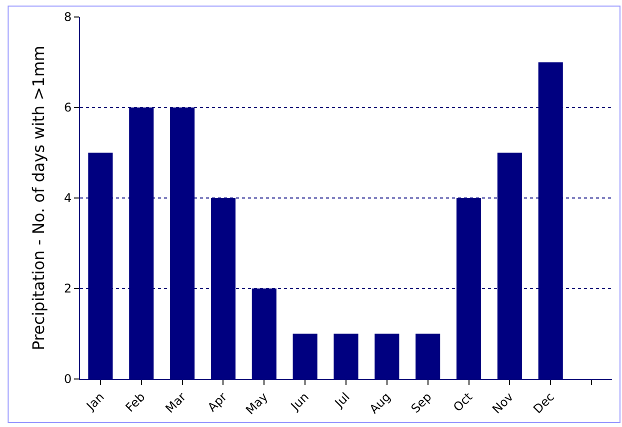  Describe the element at coordinates (300, 402) in the screenshot. I see `x-tick-label: Jun` at that location.